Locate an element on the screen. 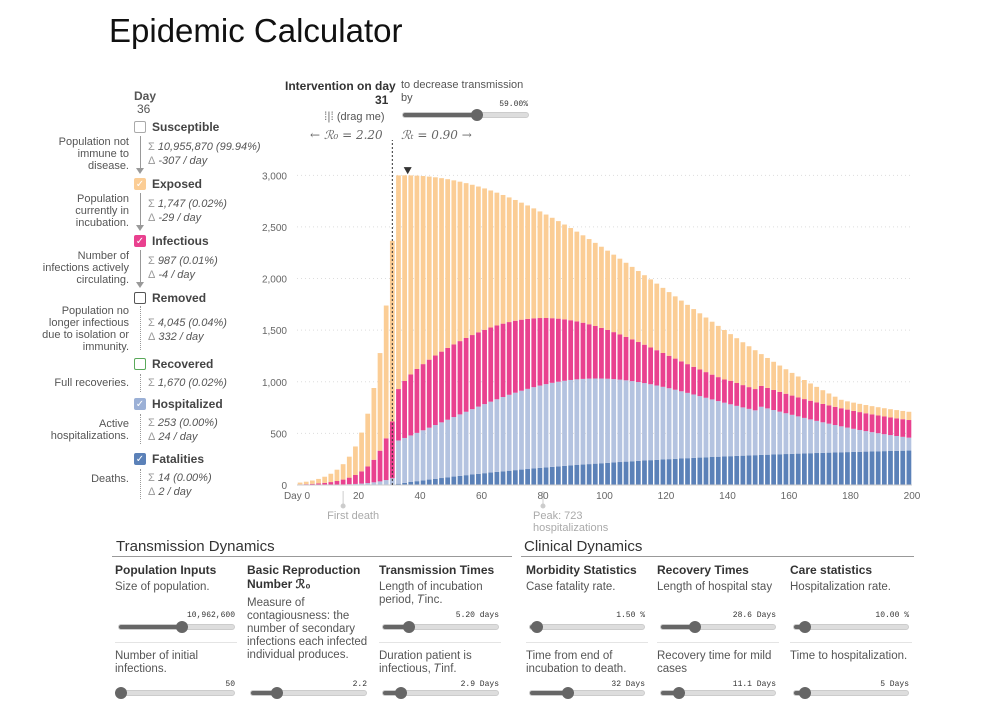 The width and height of the screenshot is (985, 720). hospitalization-rate-slider is located at coordinates (851, 627).